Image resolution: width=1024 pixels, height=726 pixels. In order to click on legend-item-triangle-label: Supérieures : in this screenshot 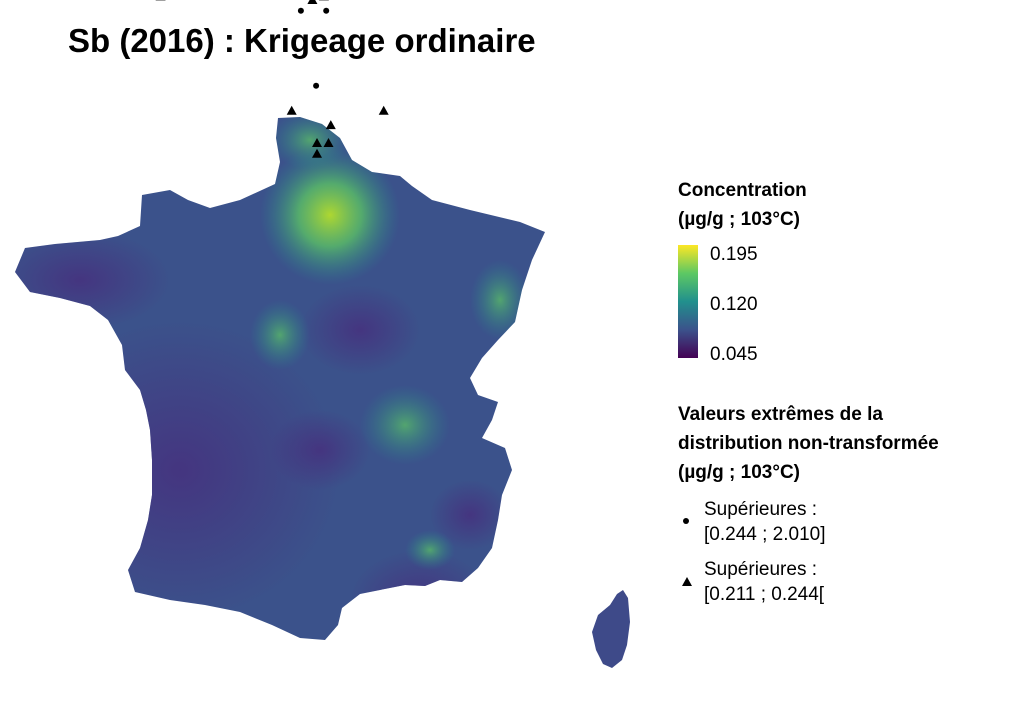, I will do `click(761, 569)`.